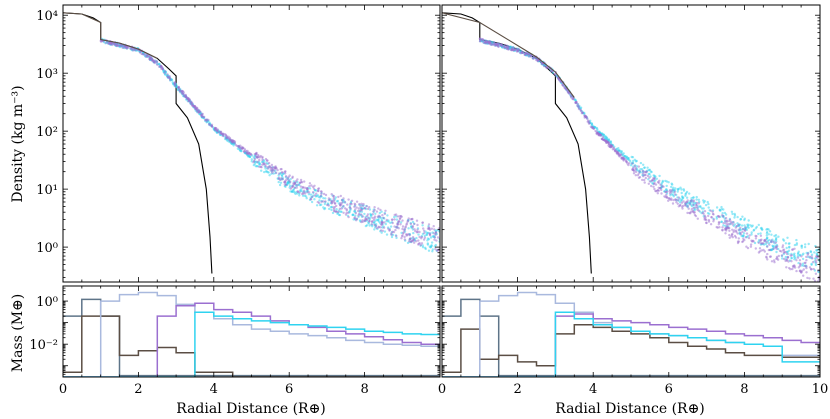 The width and height of the screenshot is (830, 419). Describe the element at coordinates (47, 74) in the screenshot. I see `y-tick-label: 10³` at that location.